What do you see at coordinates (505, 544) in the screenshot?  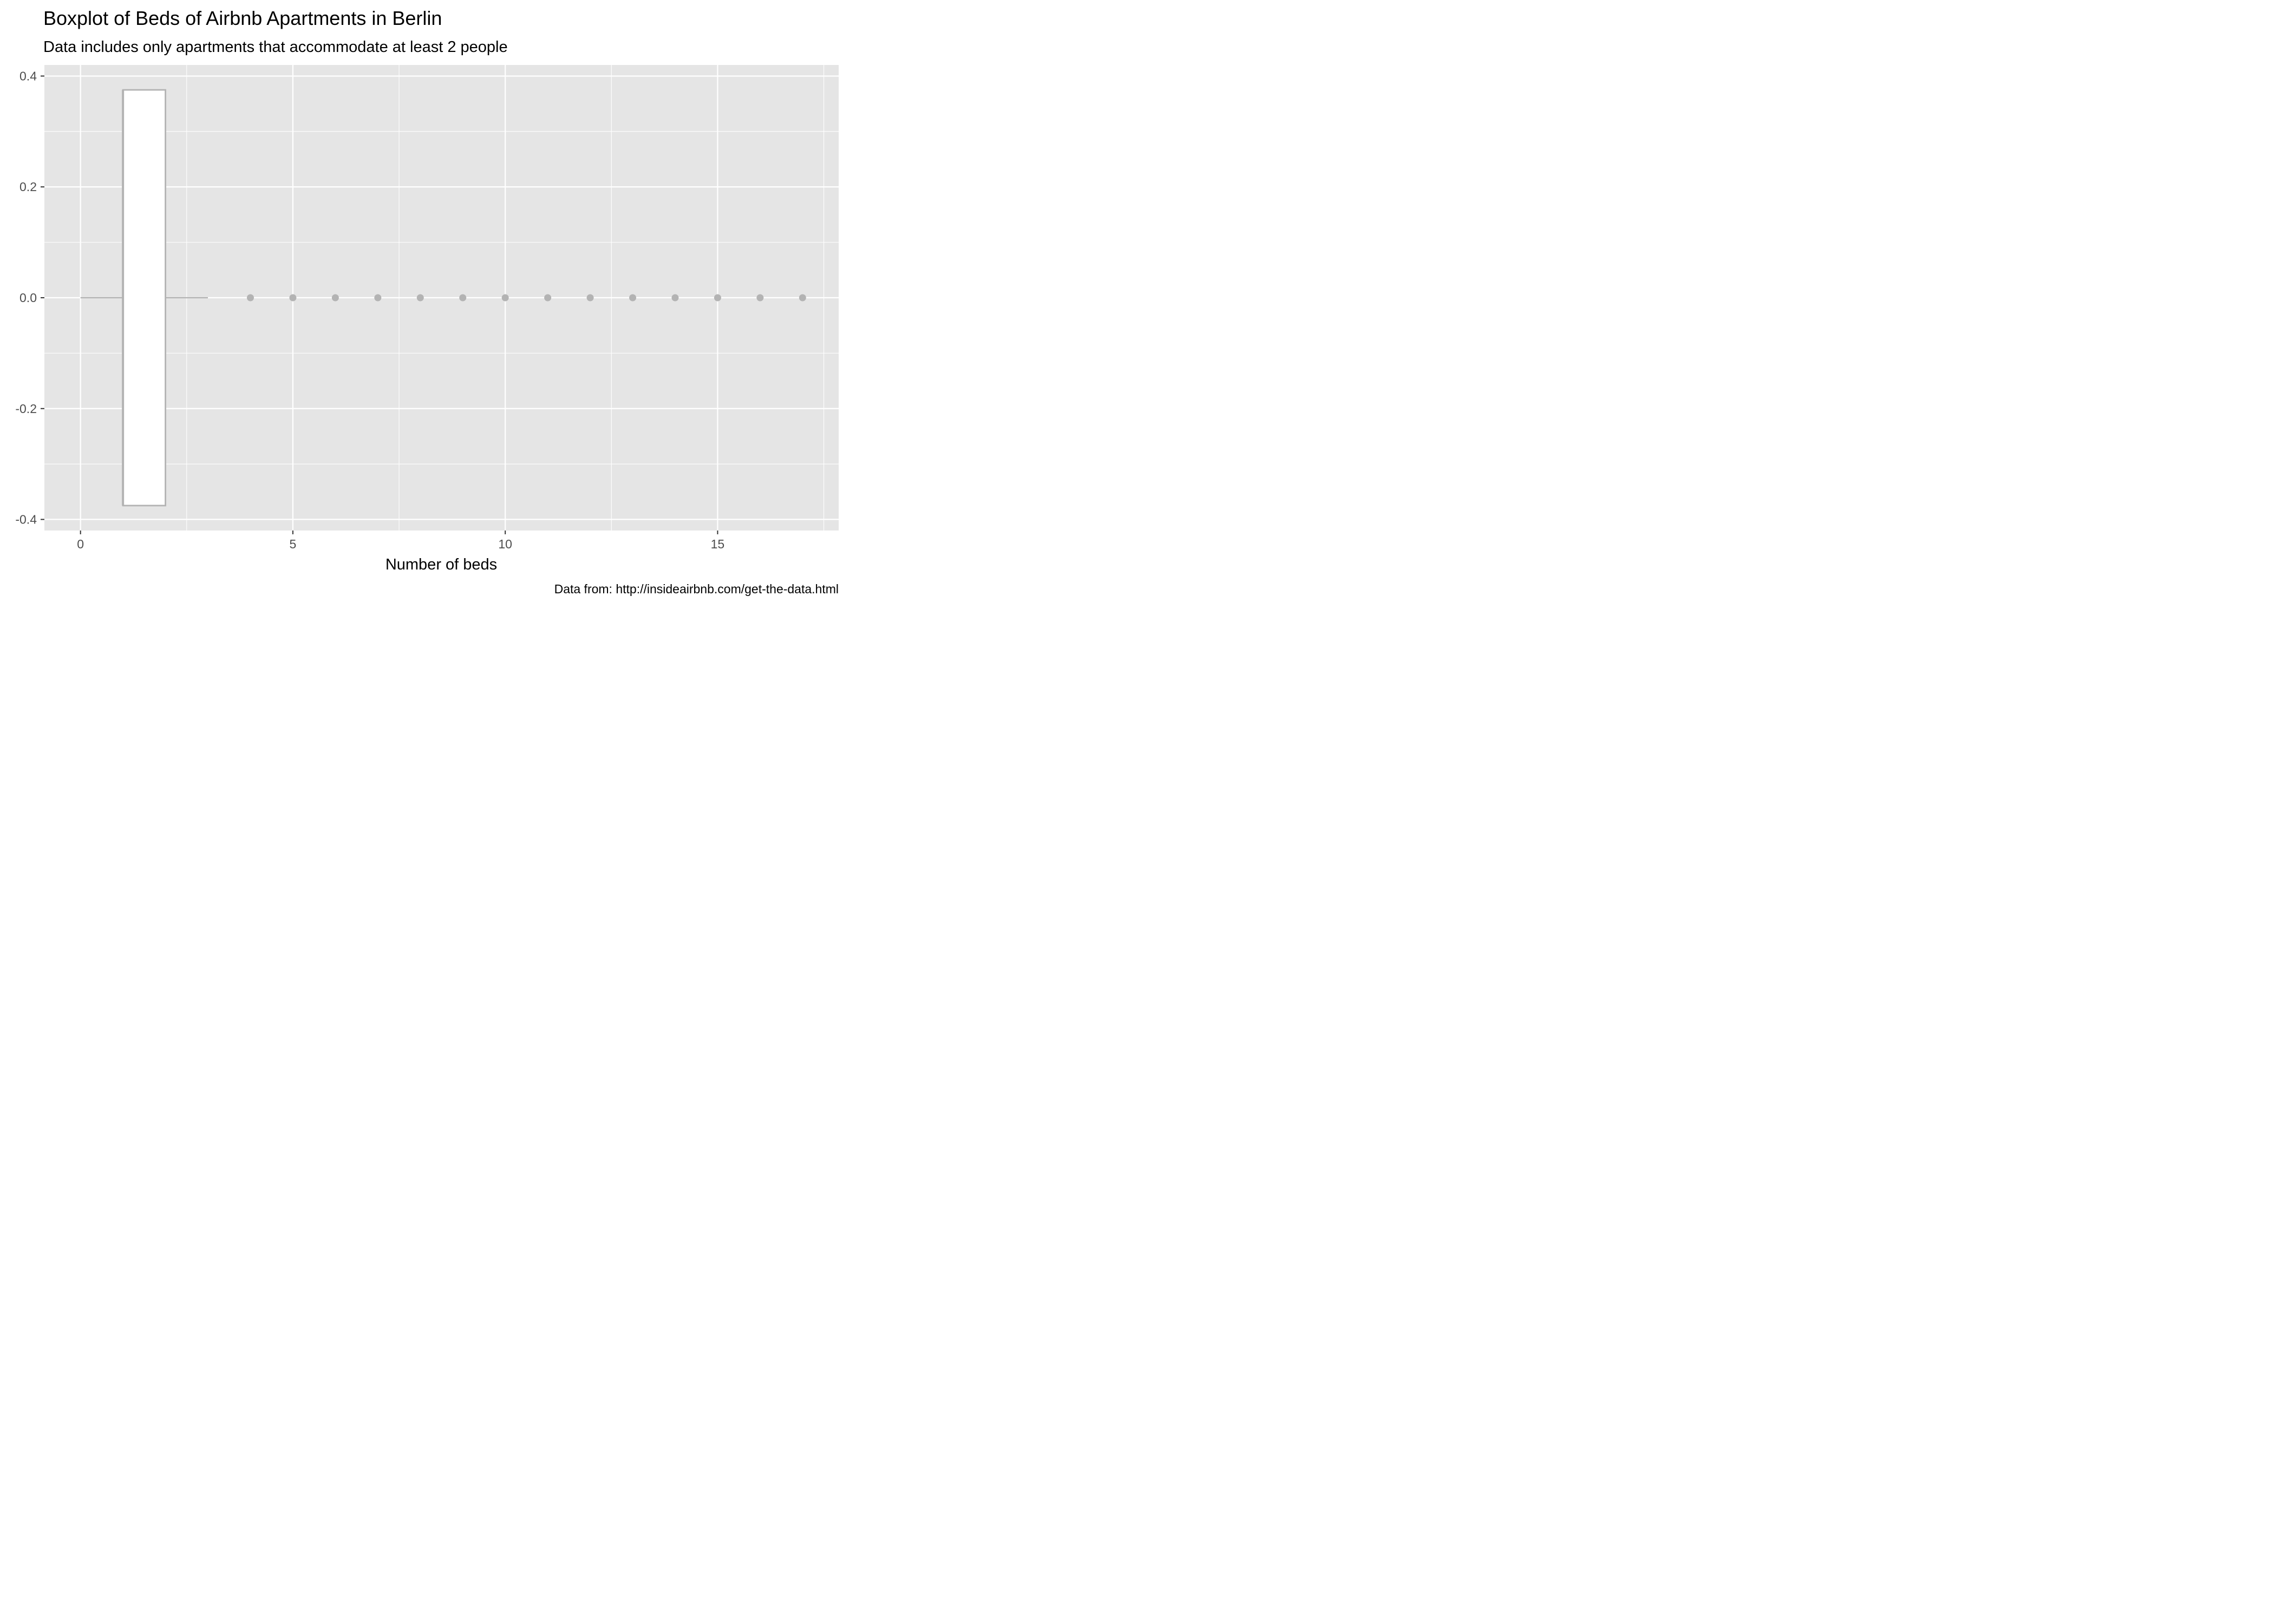 I see `x-tick-label: 10` at bounding box center [505, 544].